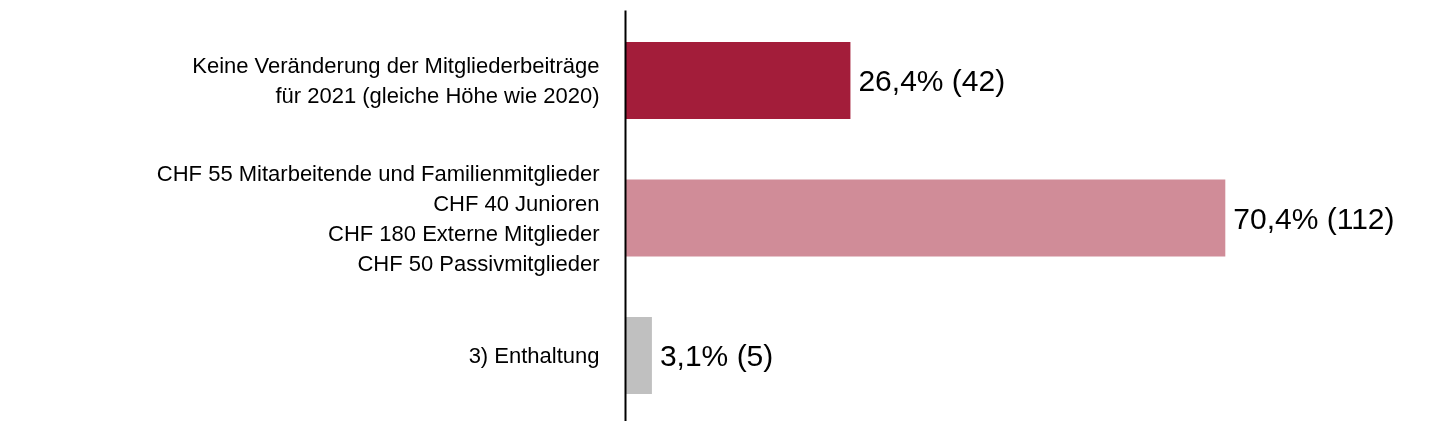 Image resolution: width=1442 pixels, height=421 pixels. What do you see at coordinates (396, 81) in the screenshot?
I see `y-tick-label: Keine Veränderung der Mitgliederbeiträge für 2021 (gleiche Höhe wie 2020)` at bounding box center [396, 81].